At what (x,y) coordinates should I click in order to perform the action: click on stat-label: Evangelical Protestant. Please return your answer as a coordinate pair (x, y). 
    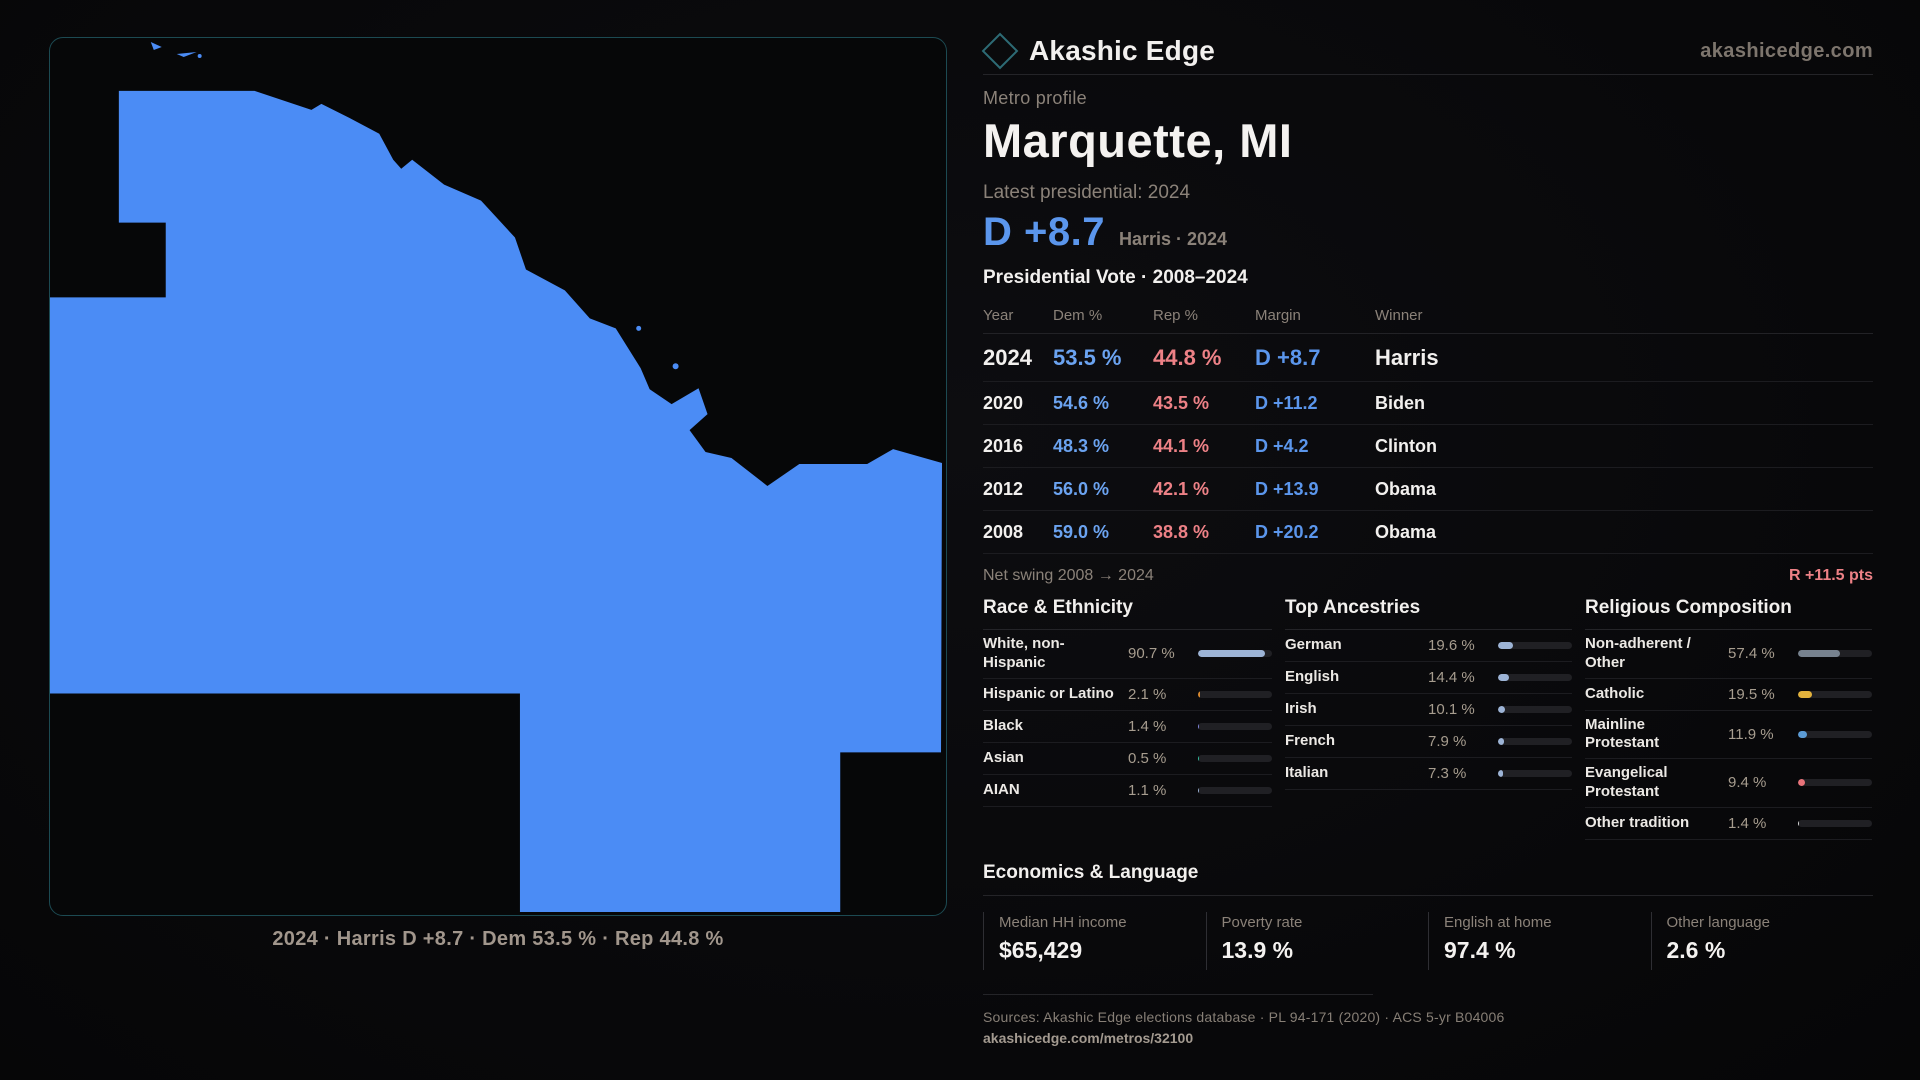
    Looking at the image, I should click on (1626, 782).